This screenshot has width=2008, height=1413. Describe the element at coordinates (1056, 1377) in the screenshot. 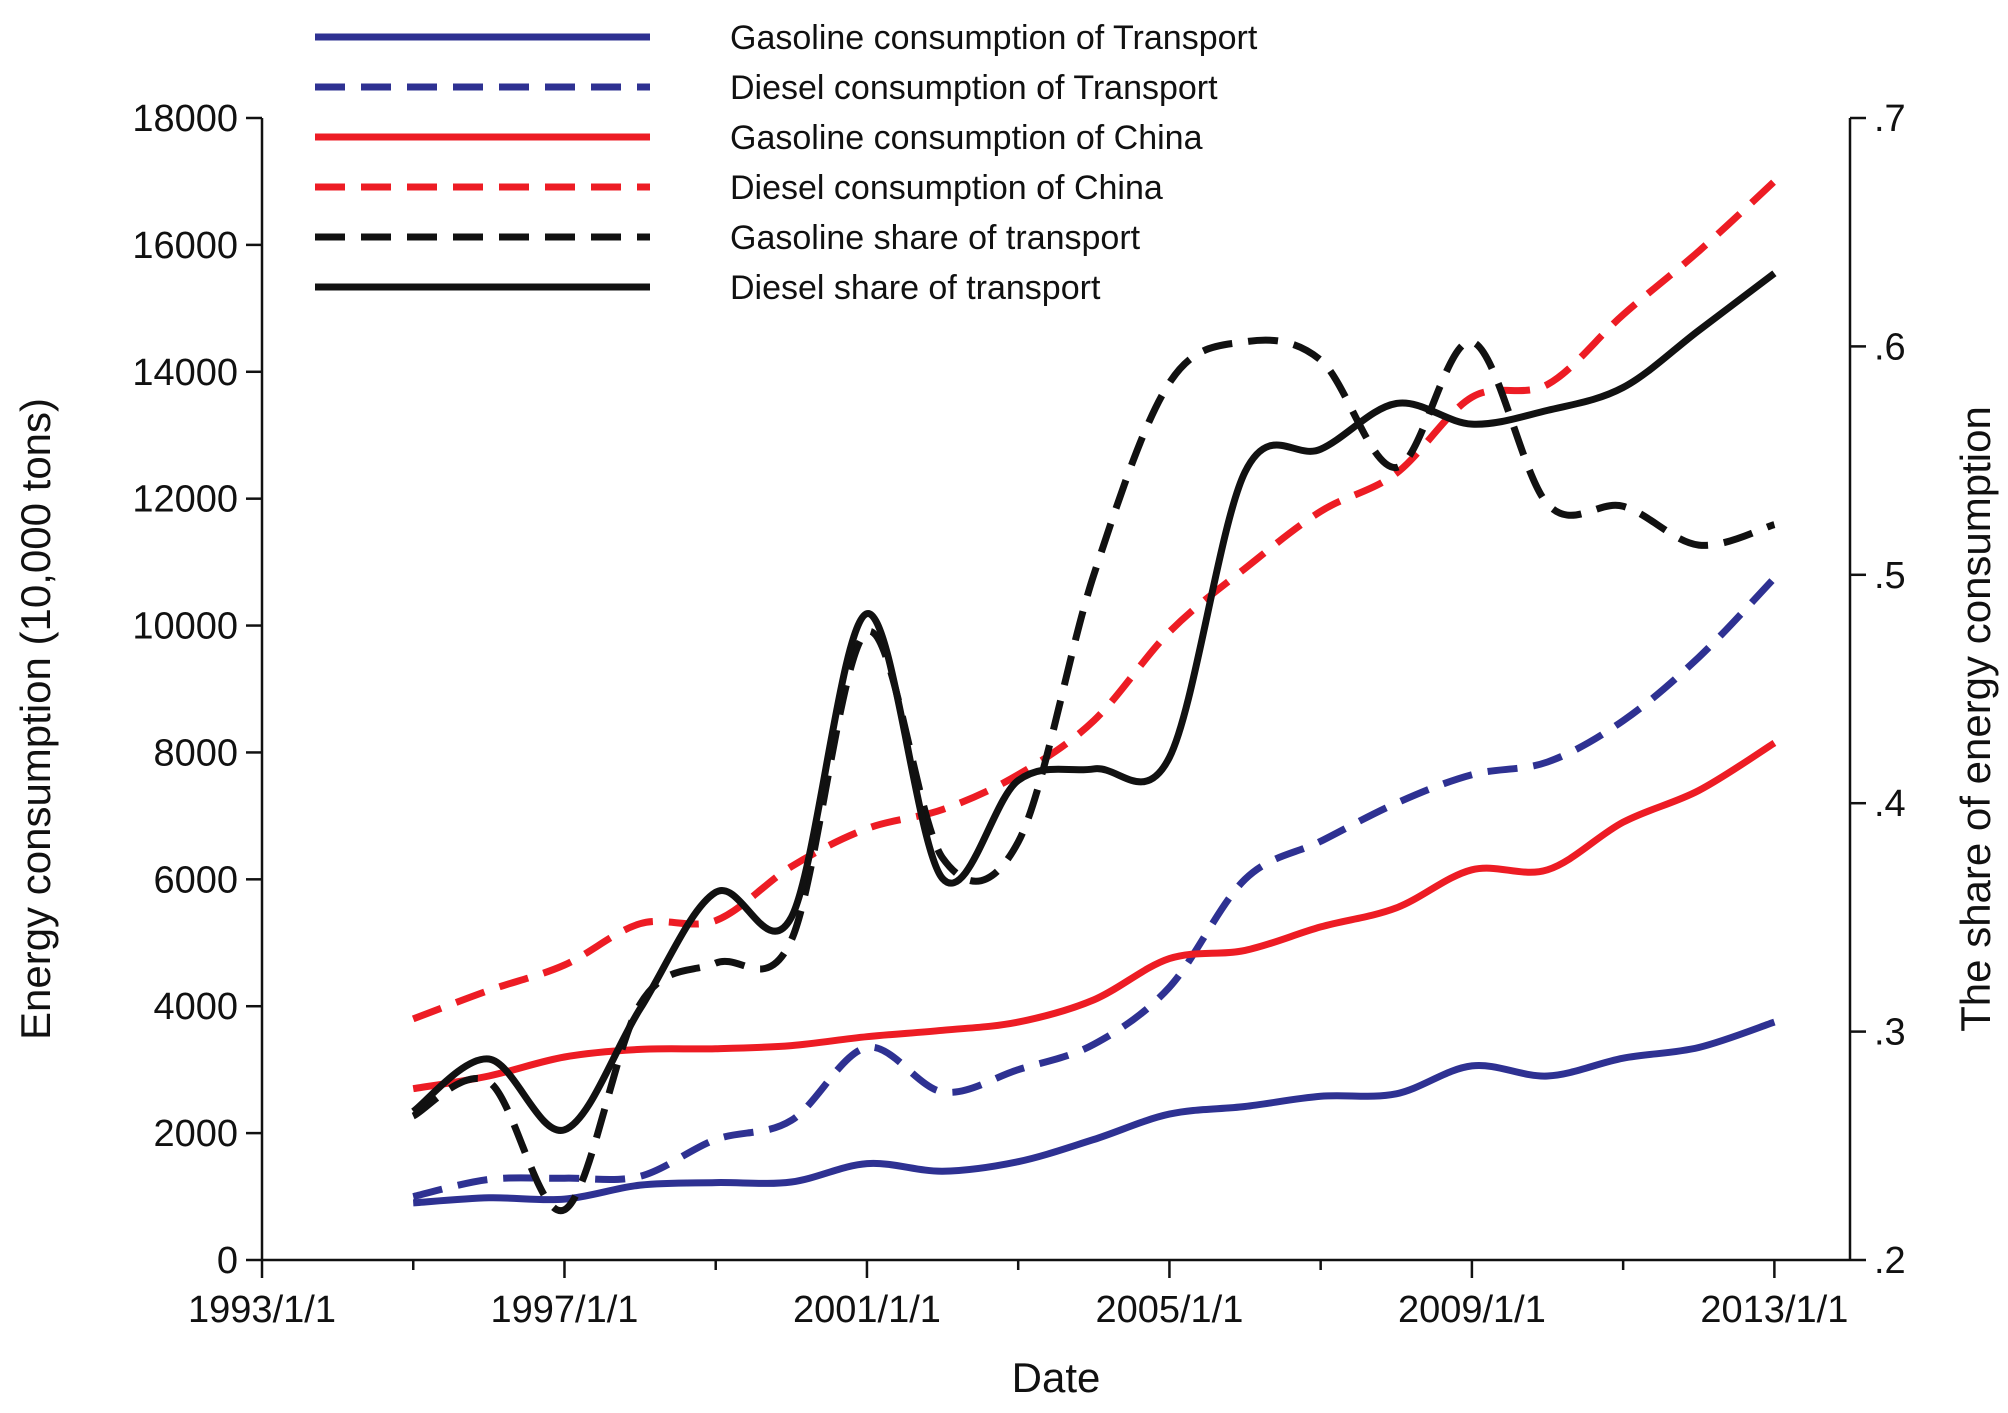

I see `x-axis-title: Date` at that location.